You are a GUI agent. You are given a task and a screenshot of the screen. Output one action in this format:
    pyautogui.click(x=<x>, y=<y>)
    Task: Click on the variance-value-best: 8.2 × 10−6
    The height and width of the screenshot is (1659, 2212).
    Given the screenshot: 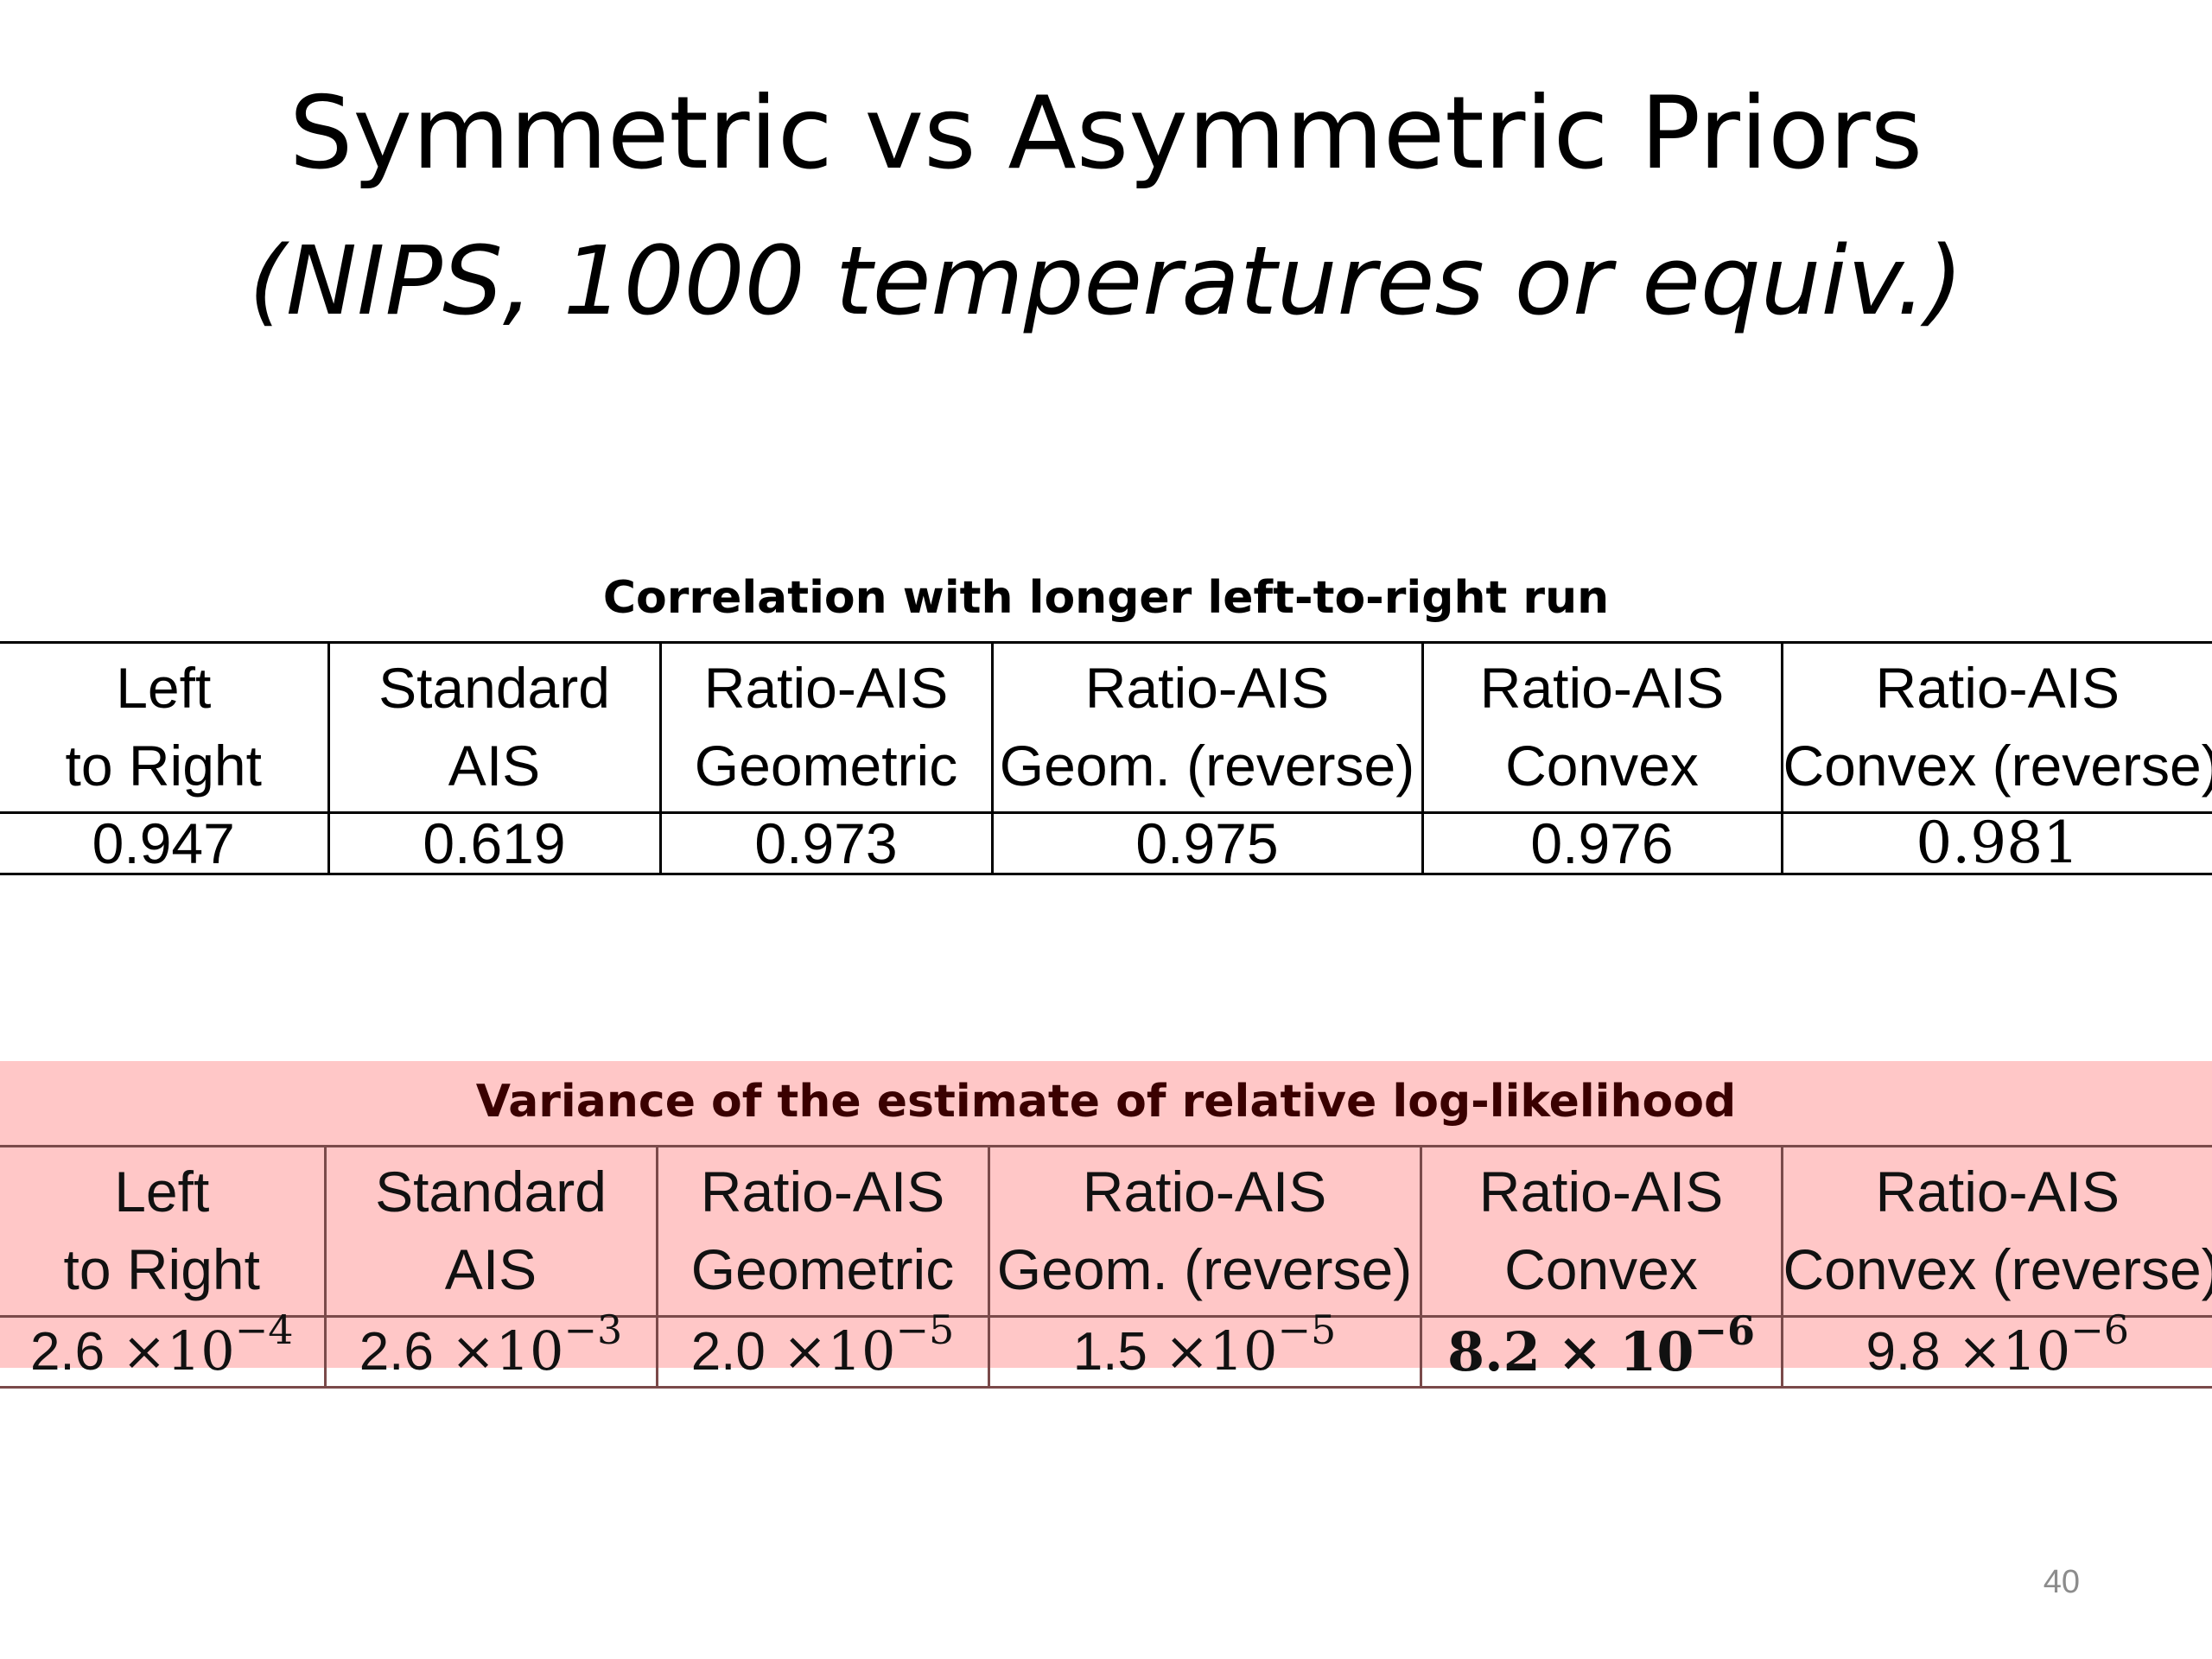 What is the action you would take?
    pyautogui.click(x=1600, y=1349)
    